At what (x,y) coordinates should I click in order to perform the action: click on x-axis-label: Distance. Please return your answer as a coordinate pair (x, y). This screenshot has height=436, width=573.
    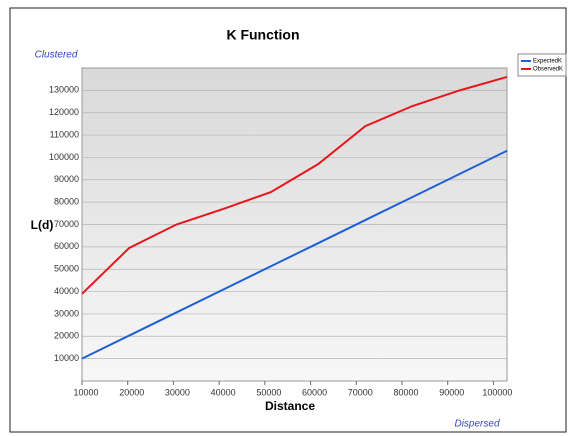
    Looking at the image, I should click on (290, 406).